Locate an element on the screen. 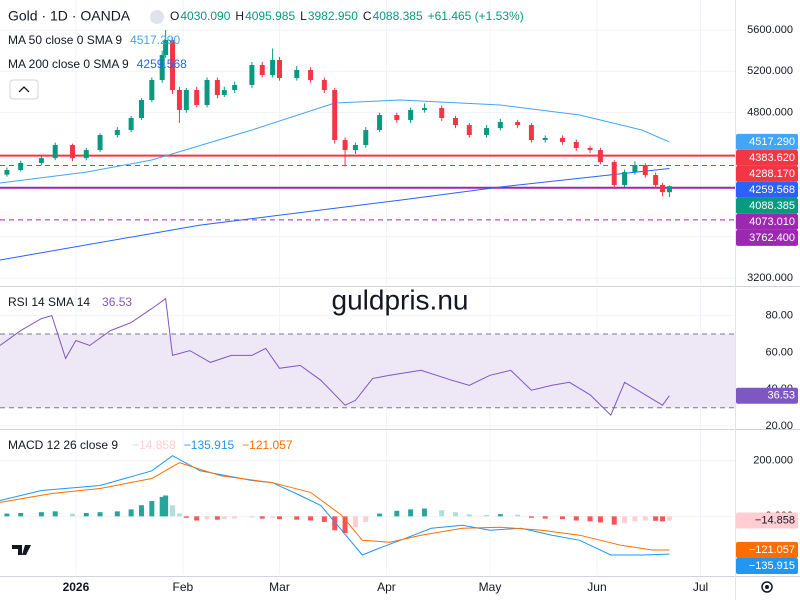 This screenshot has width=800, height=600. symbol-icon is located at coordinates (157, 17).